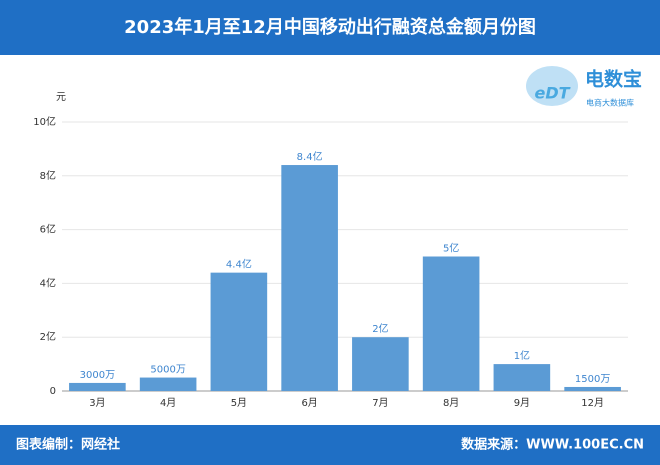 This screenshot has width=660, height=465. I want to click on value-label: 4.4亿, so click(239, 264).